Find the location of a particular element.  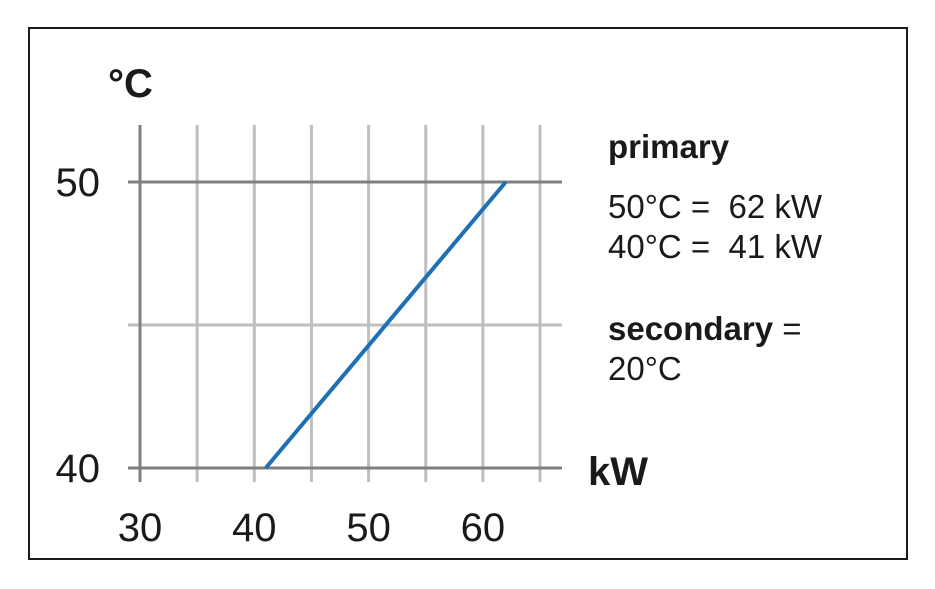

secondary-value: 20°C is located at coordinates (645, 368).